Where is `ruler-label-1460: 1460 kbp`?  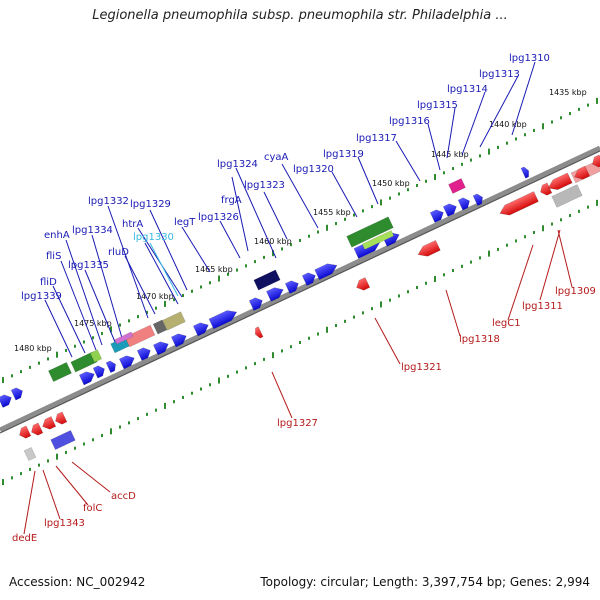 ruler-label-1460: 1460 kbp is located at coordinates (273, 241).